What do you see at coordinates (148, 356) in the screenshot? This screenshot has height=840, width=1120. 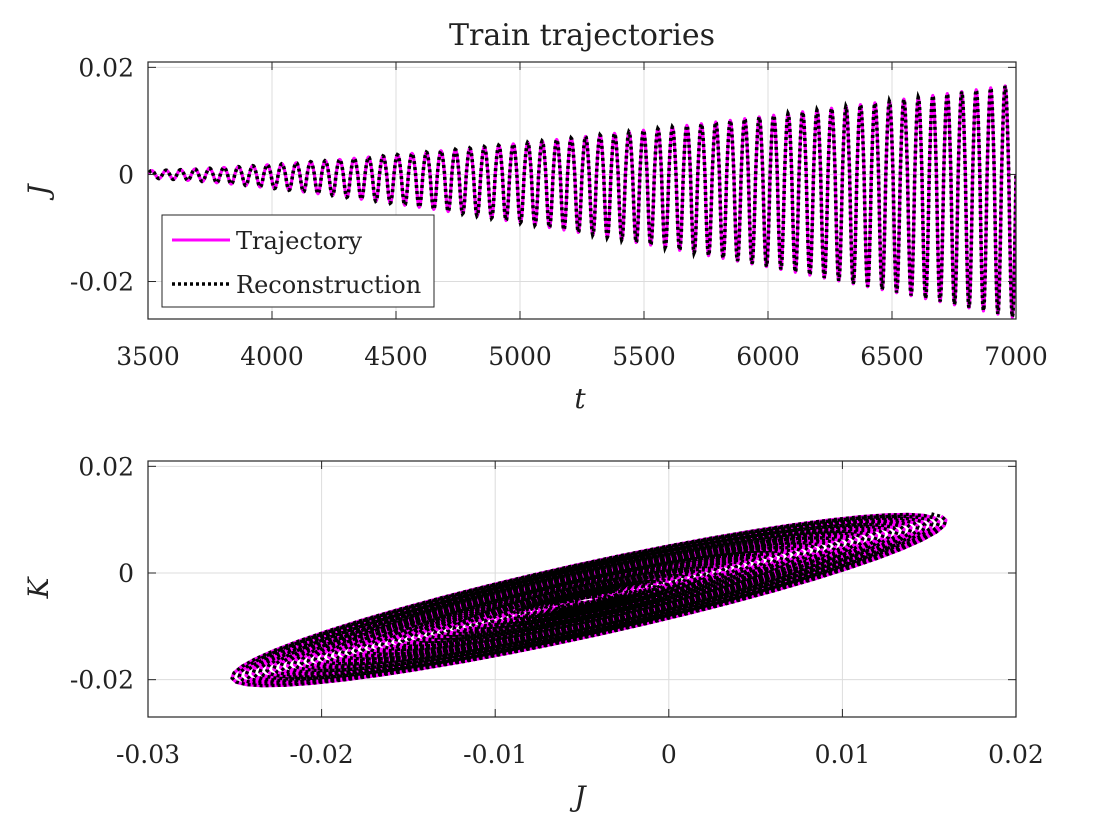 I see `x-tick-label: 3500` at bounding box center [148, 356].